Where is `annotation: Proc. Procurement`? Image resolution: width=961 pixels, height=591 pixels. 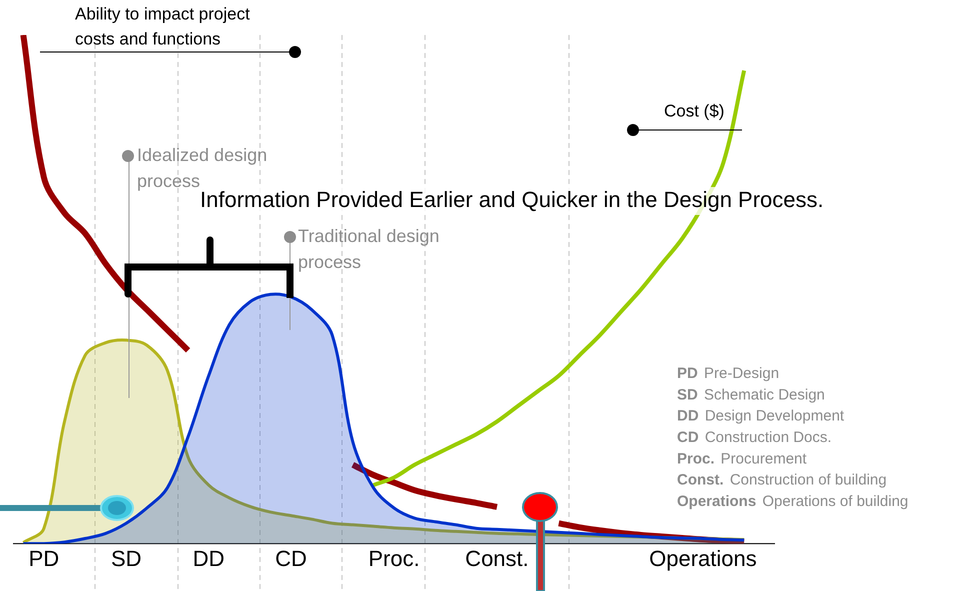
annotation: Proc. Procurement is located at coordinates (742, 459).